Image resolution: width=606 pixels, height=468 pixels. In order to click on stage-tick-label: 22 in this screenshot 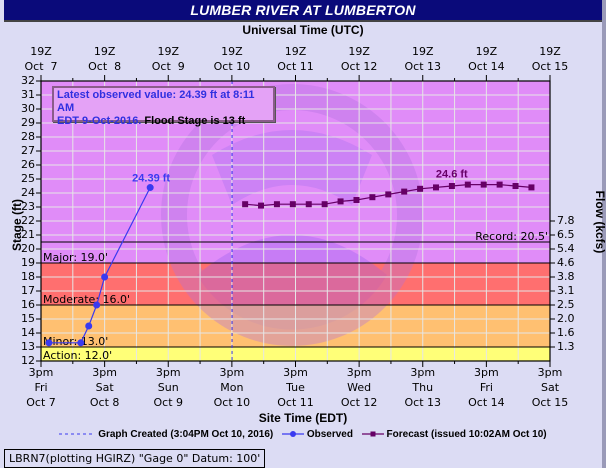, I will do `click(28, 220)`.